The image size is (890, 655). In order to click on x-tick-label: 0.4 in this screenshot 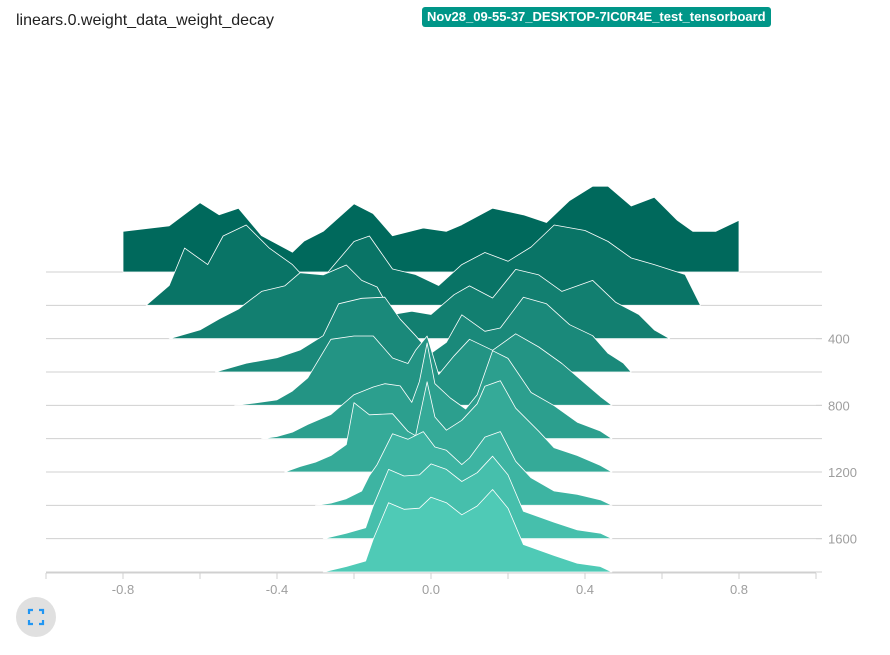, I will do `click(585, 589)`.